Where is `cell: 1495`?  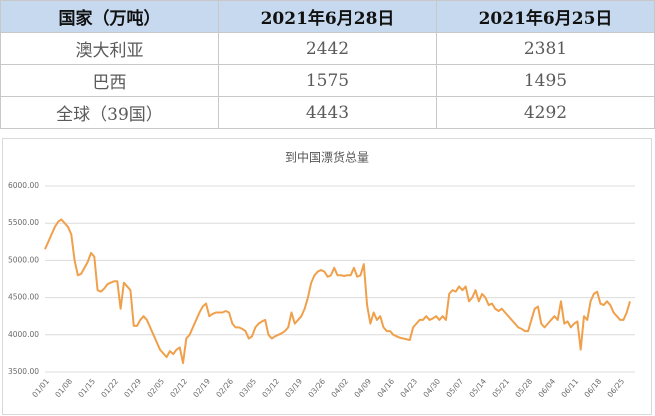 cell: 1495 is located at coordinates (545, 80).